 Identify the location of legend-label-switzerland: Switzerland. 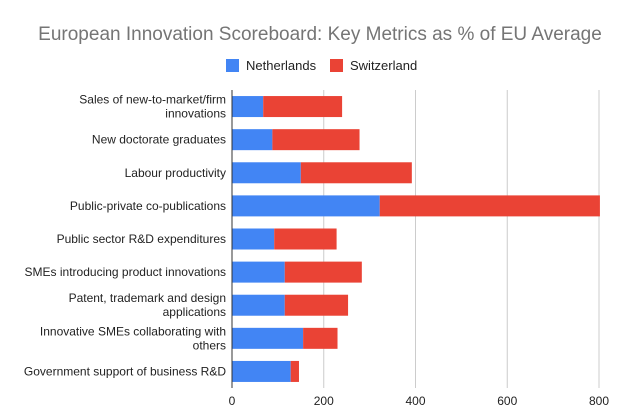
(383, 65).